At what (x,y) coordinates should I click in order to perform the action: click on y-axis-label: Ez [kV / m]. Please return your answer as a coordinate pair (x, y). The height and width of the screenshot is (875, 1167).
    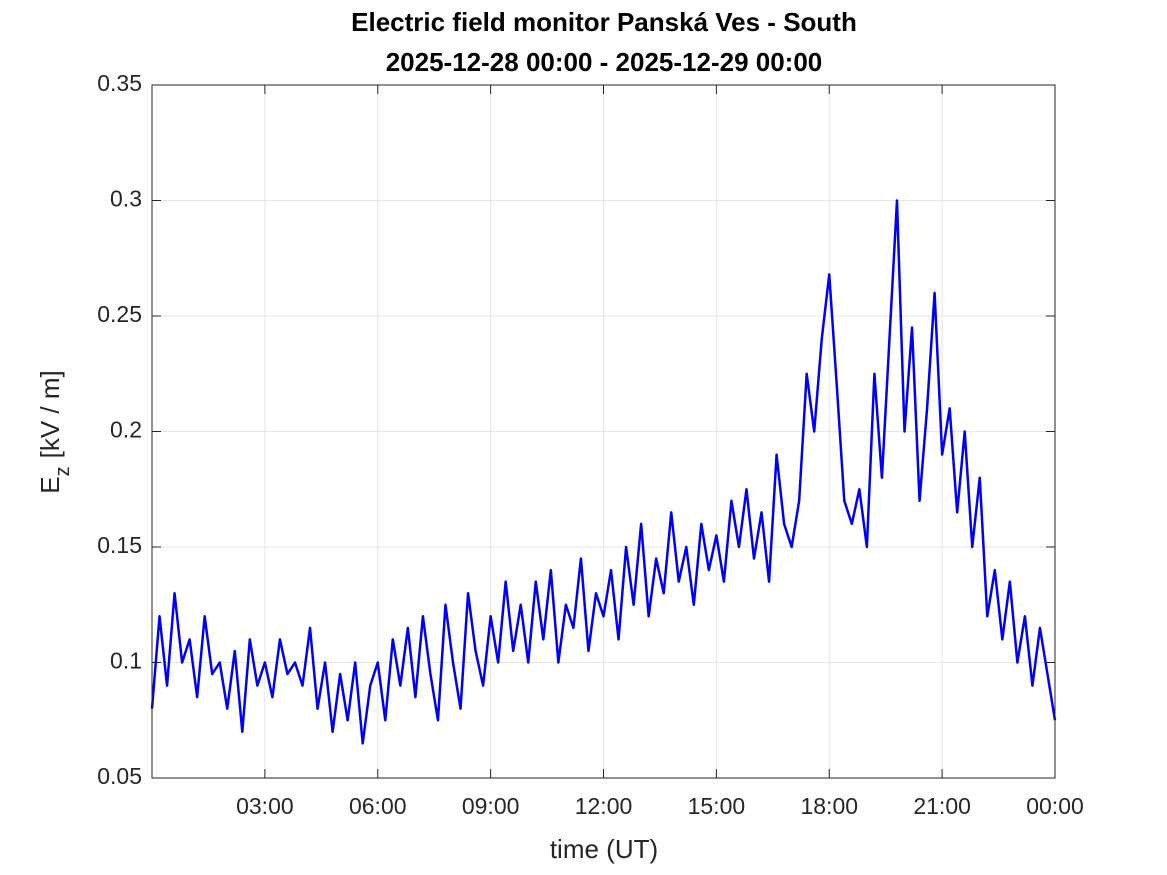
    Looking at the image, I should click on (54, 431).